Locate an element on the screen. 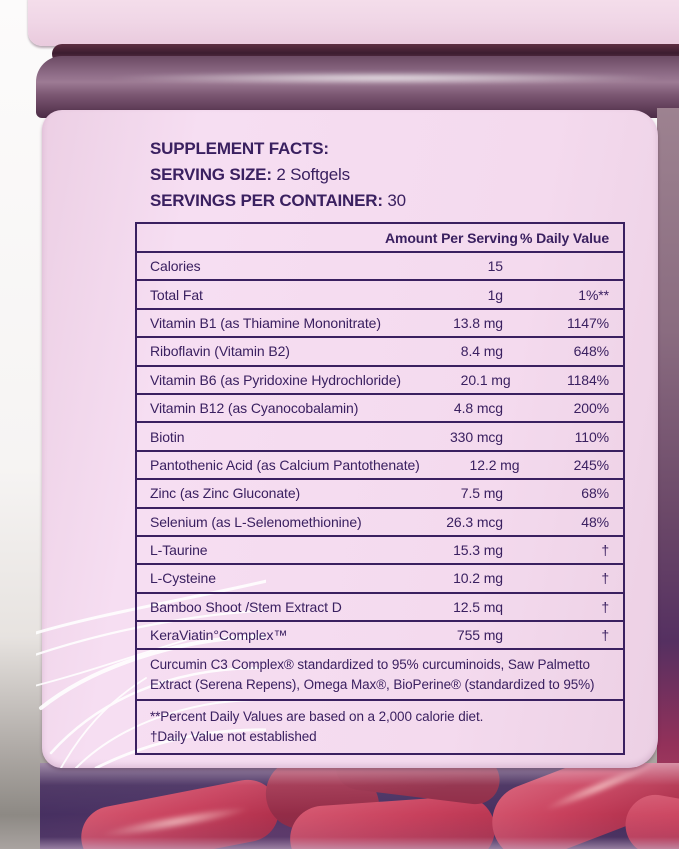  nutrient-amount: 8.4 mg is located at coordinates (481, 351).